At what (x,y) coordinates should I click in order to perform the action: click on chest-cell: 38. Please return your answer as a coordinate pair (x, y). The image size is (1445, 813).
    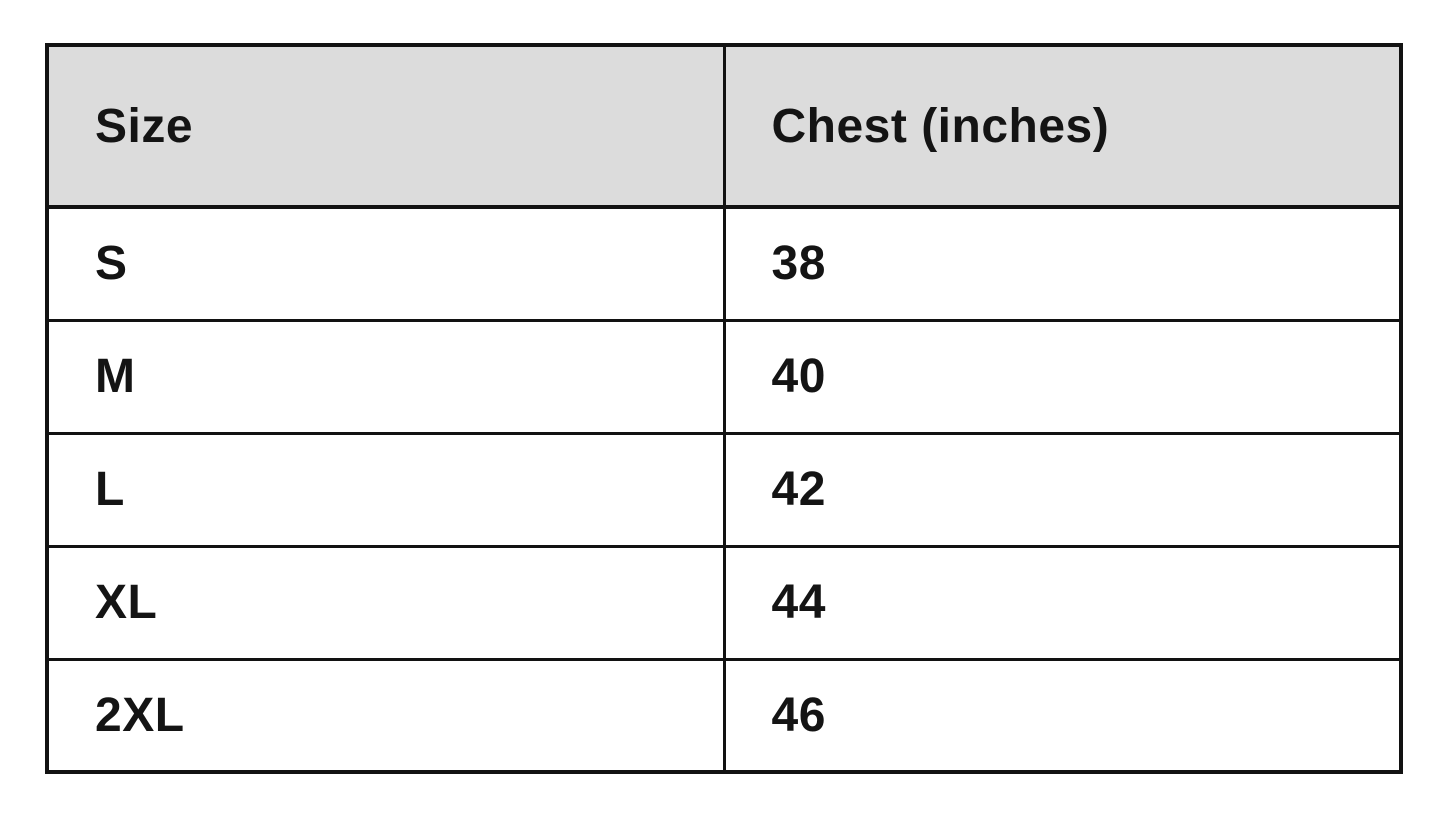
    Looking at the image, I should click on (1062, 263).